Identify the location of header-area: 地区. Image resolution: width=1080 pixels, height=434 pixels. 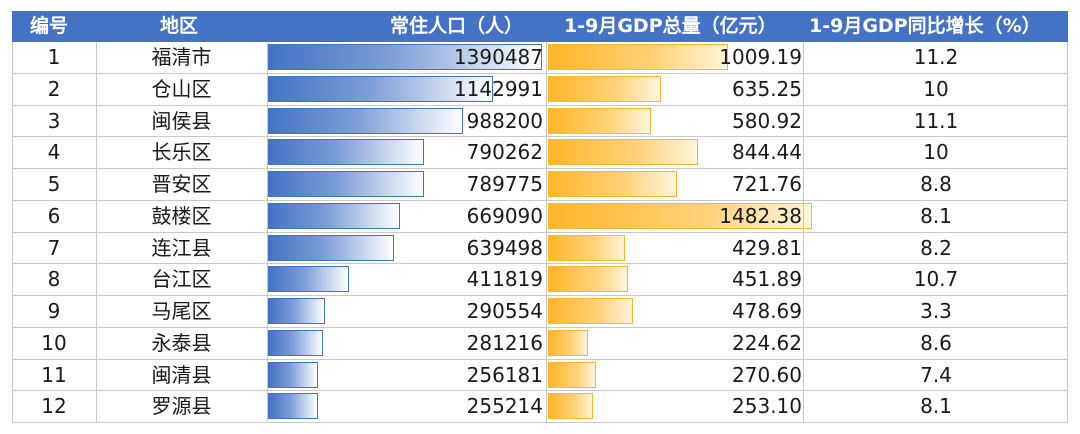
(179, 26).